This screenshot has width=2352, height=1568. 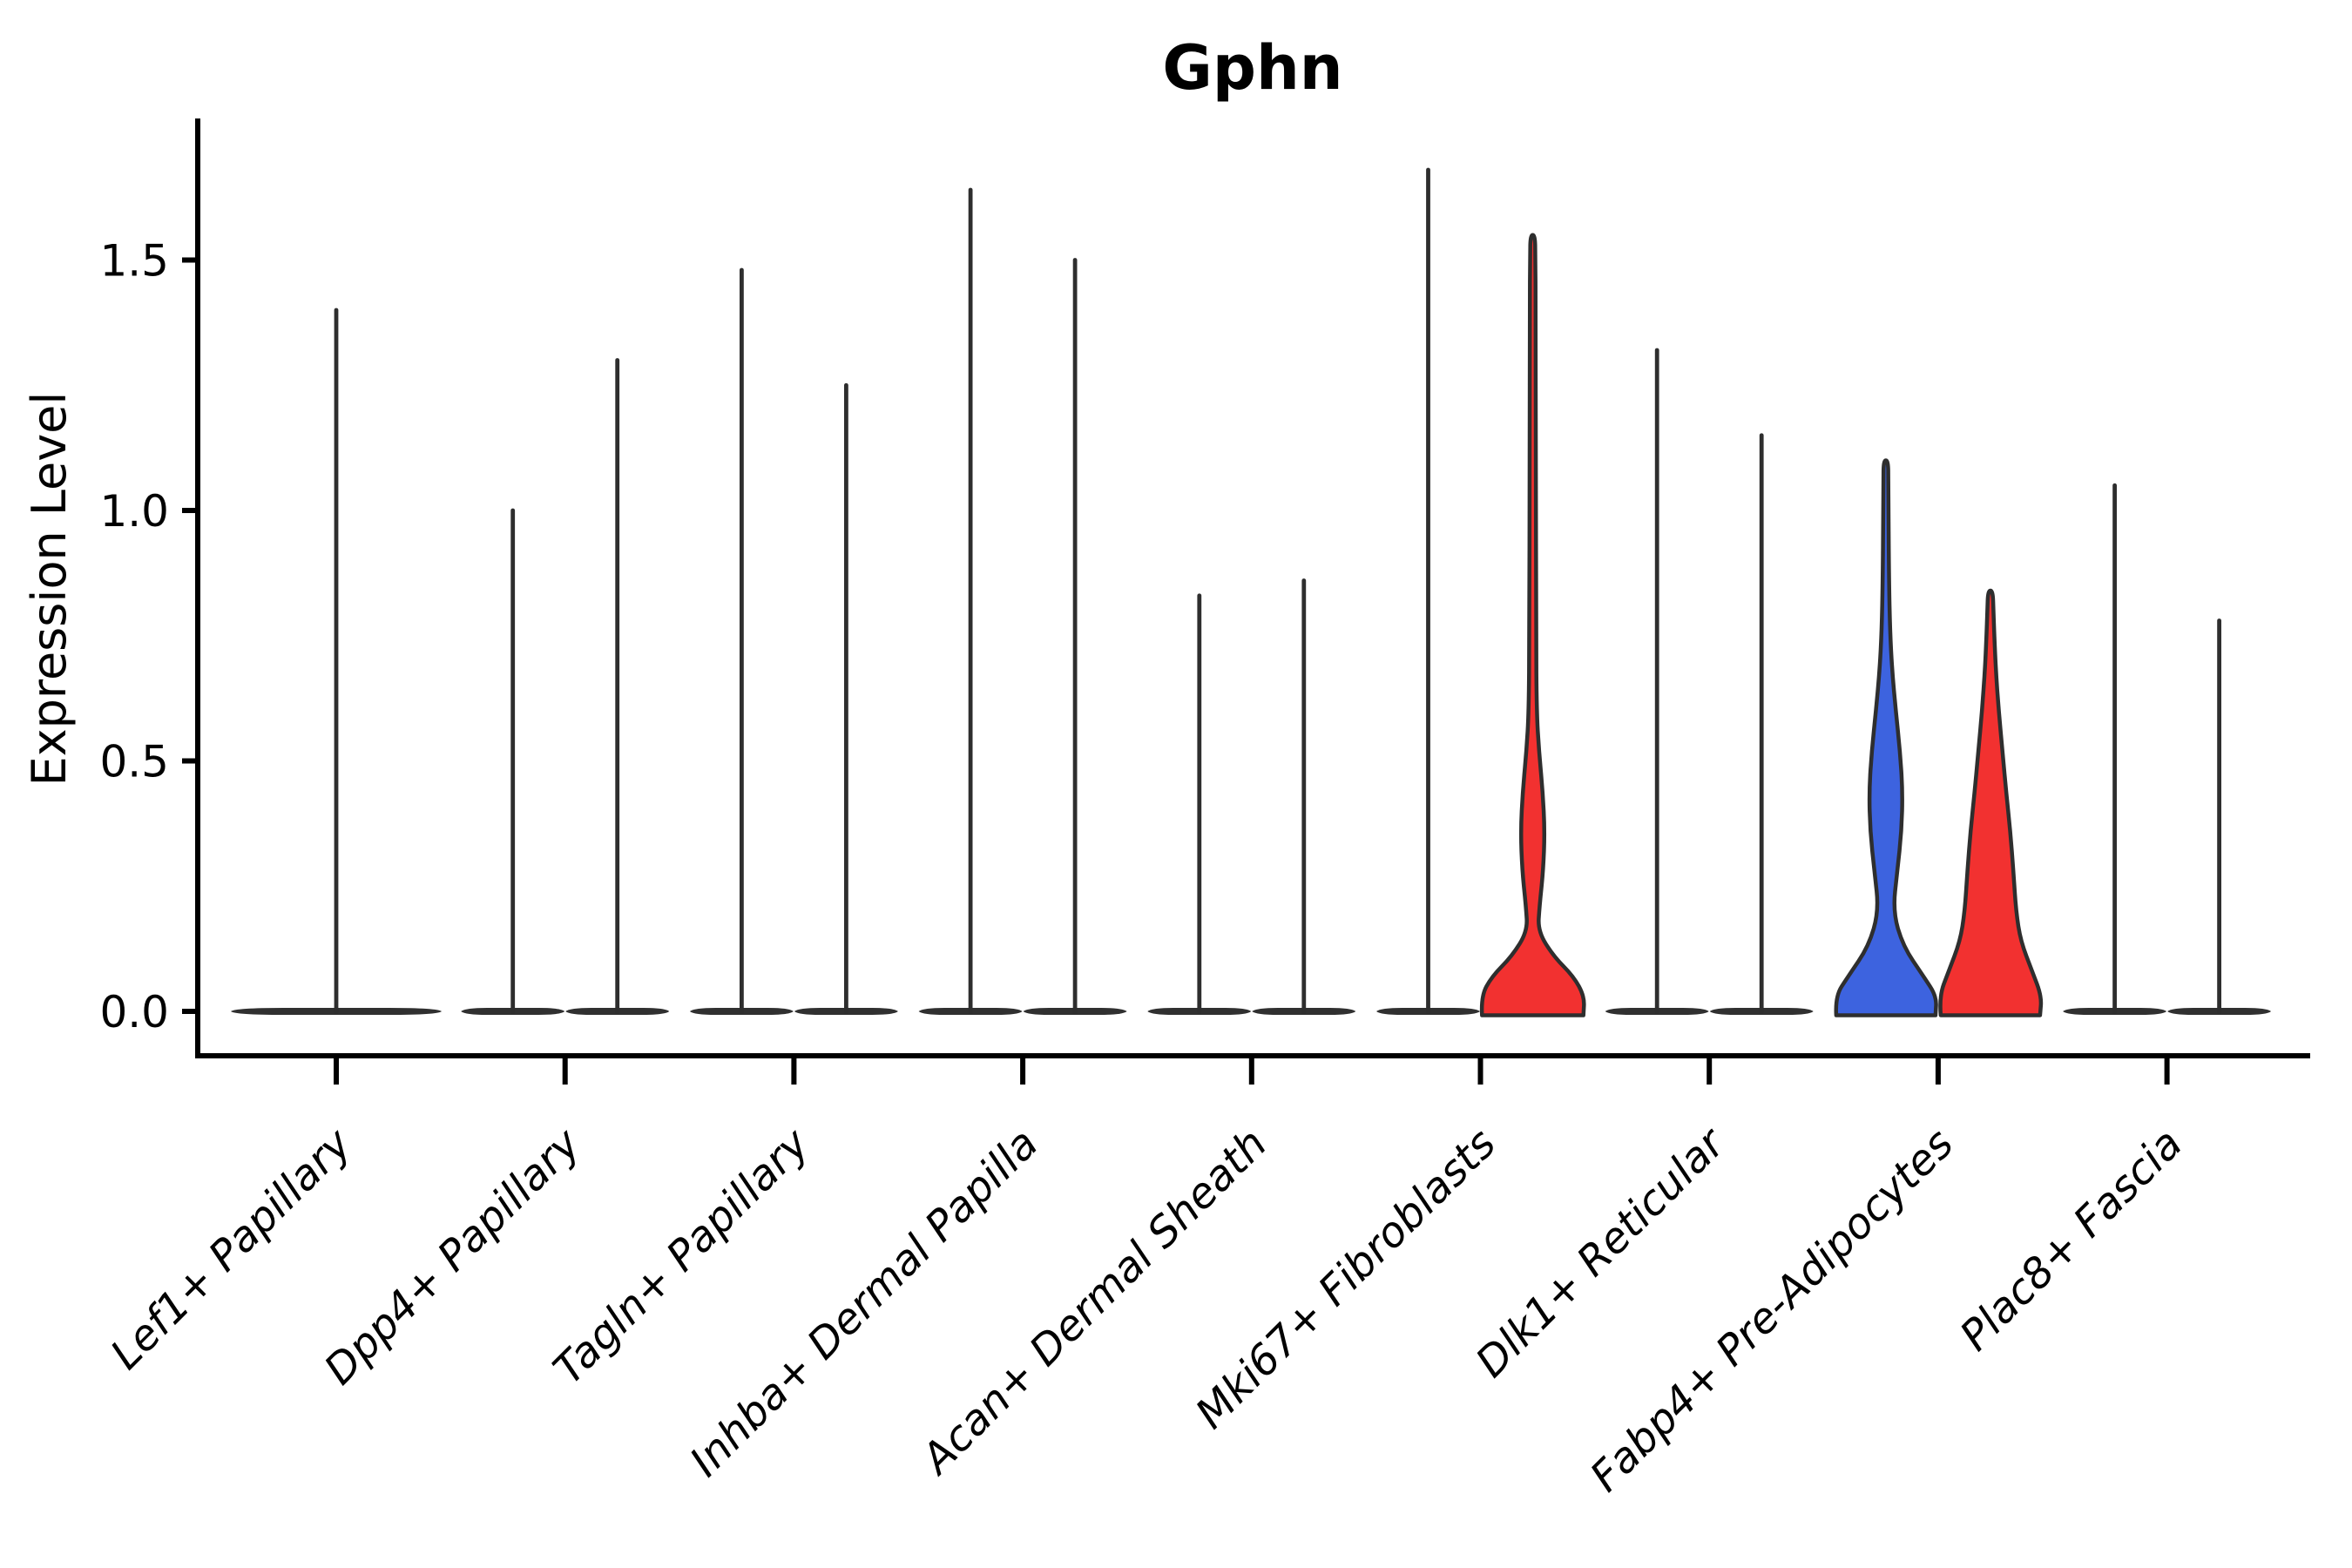 I want to click on y-tick-label-0.0: 0.0, so click(x=134, y=1012).